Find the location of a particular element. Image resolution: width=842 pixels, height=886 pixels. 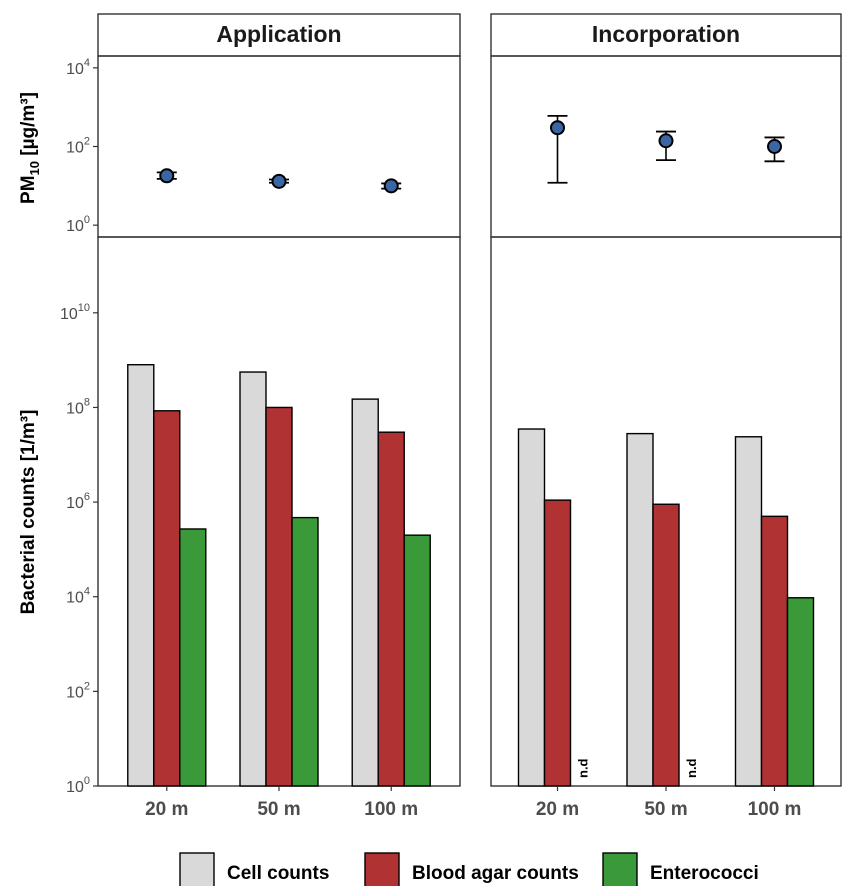

top-y-axis-label-sub: 10 is located at coordinates (34, 168).